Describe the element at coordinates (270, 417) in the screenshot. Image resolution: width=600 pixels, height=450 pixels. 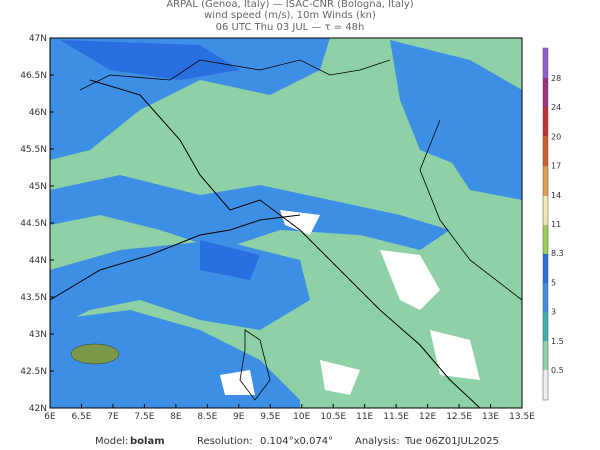
I see `lon-label: 9.5E` at that location.